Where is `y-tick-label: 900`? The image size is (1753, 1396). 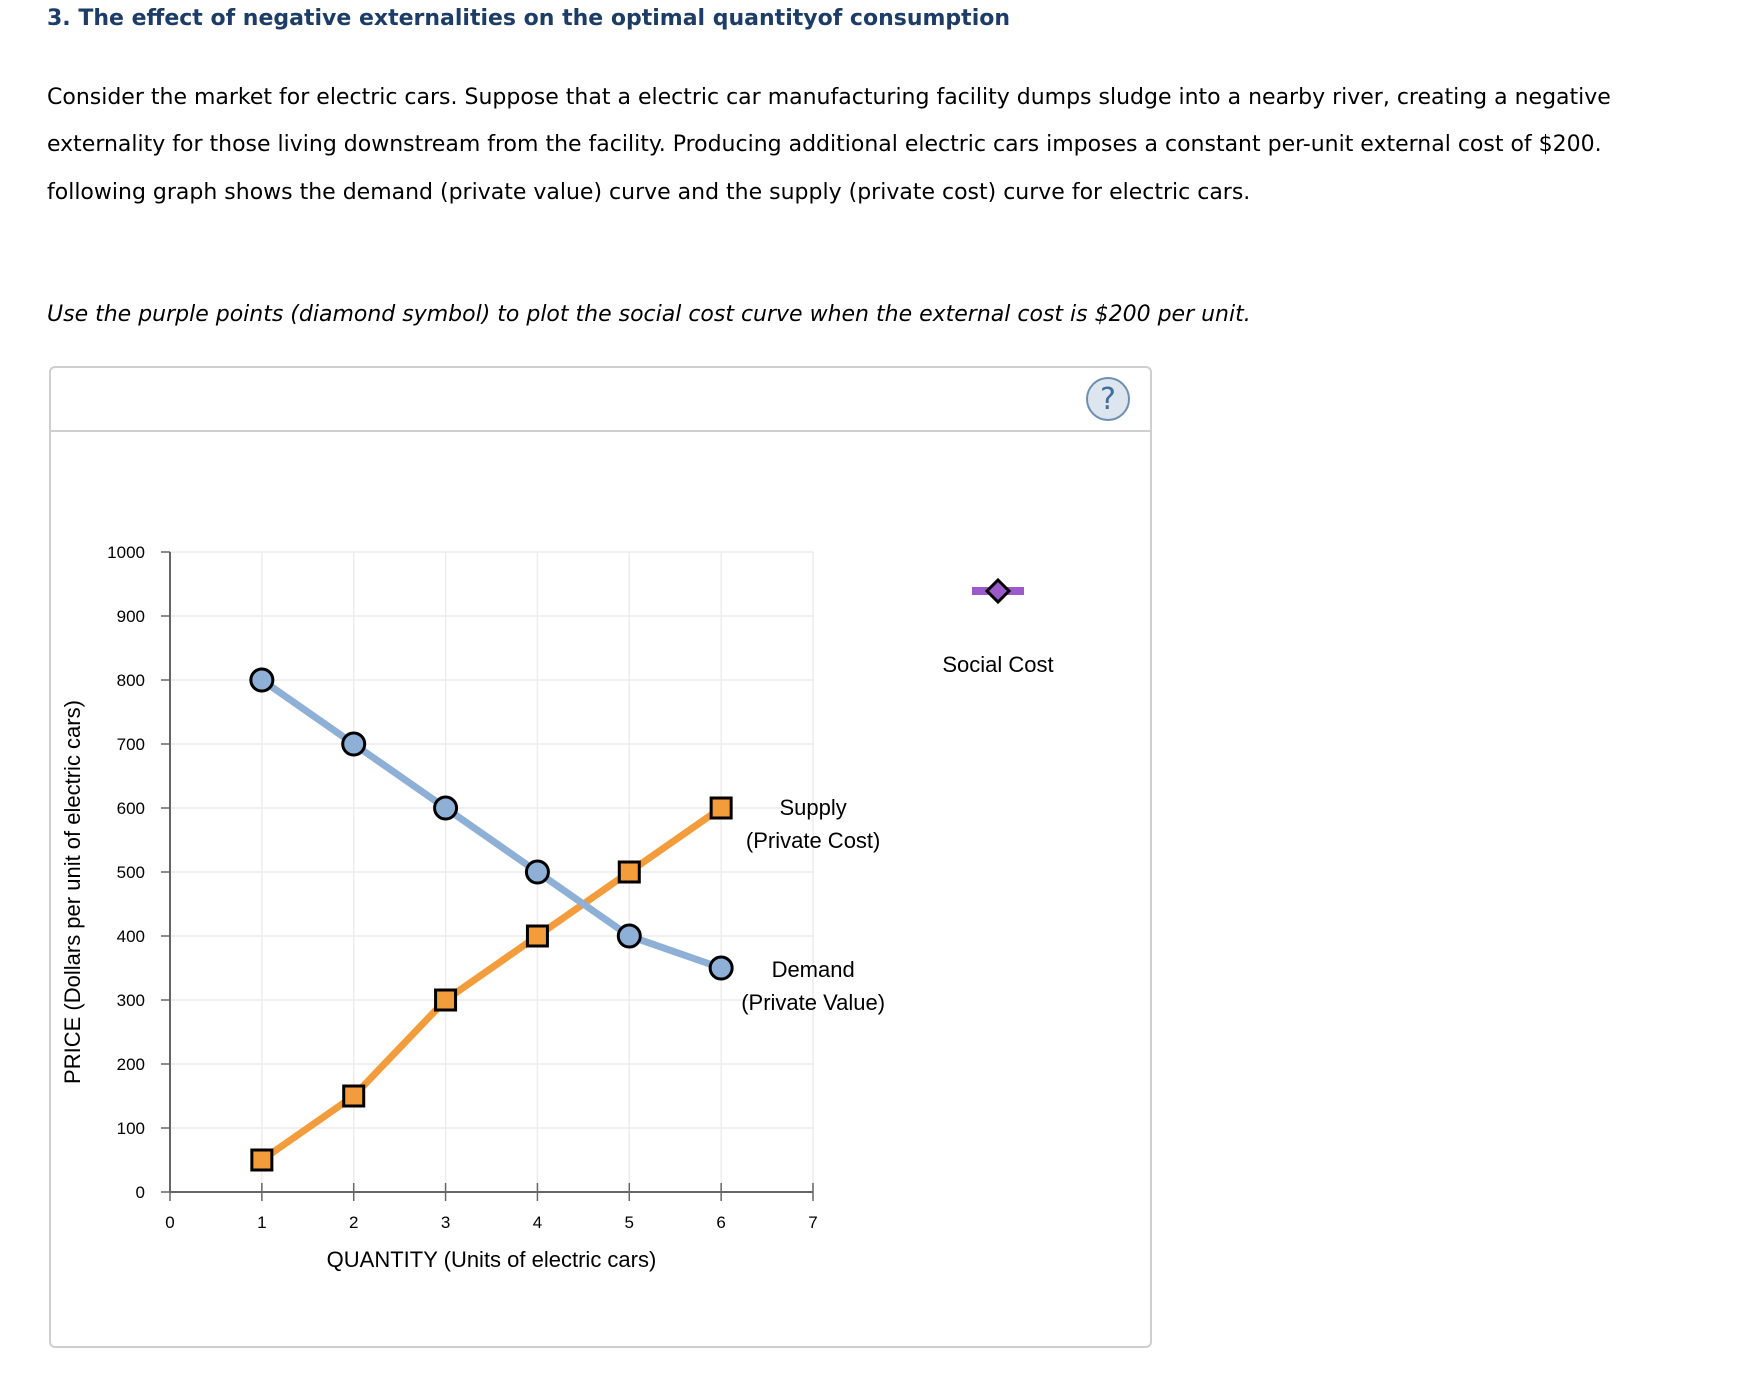
y-tick-label: 900 is located at coordinates (131, 616).